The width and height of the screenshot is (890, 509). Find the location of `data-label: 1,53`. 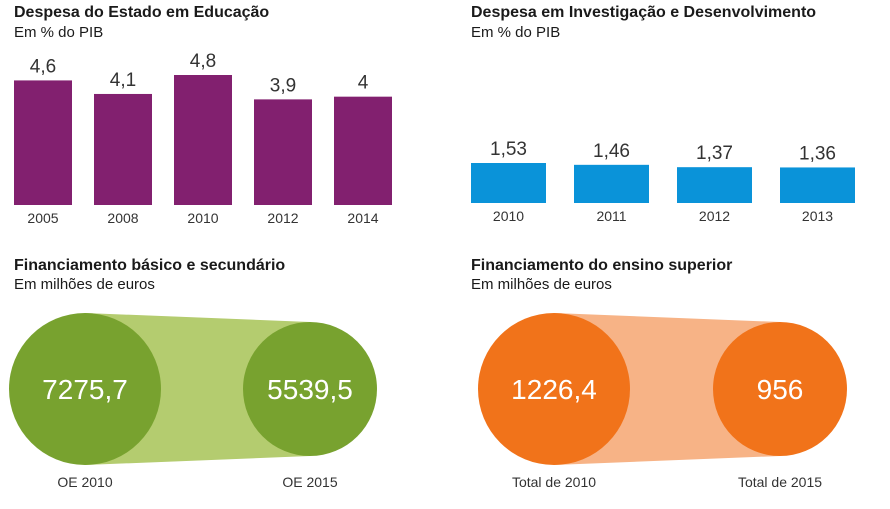

data-label: 1,53 is located at coordinates (508, 149).